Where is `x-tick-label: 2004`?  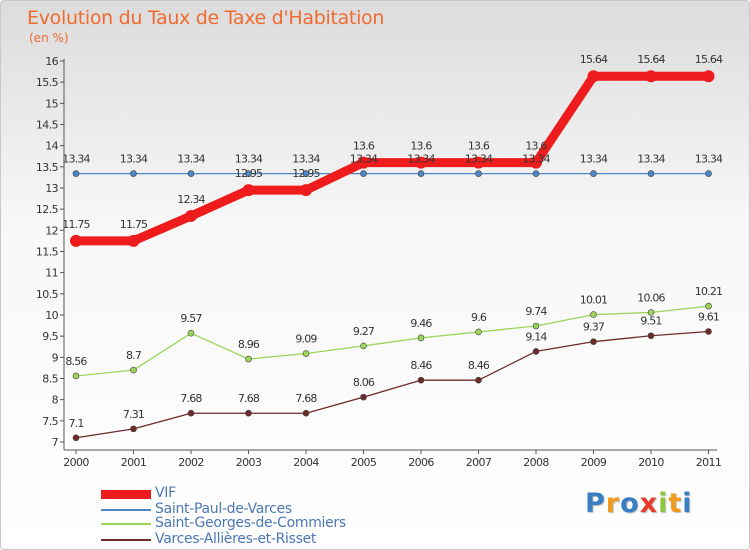 x-tick-label: 2004 is located at coordinates (306, 462).